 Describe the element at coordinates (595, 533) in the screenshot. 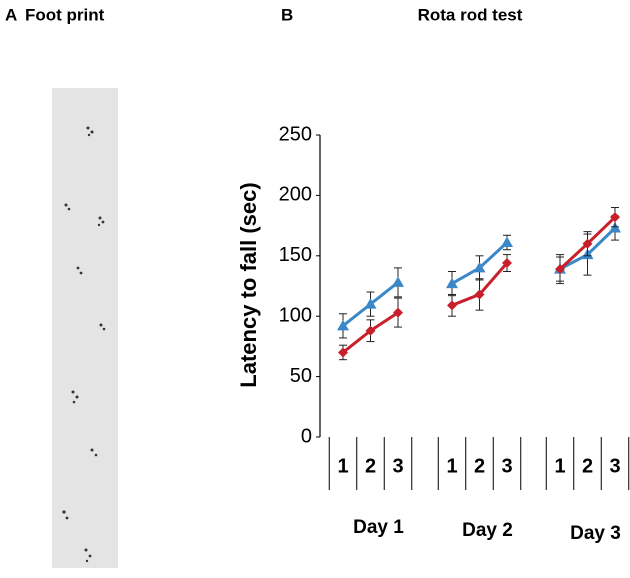

I see `group-label: Day 3` at that location.